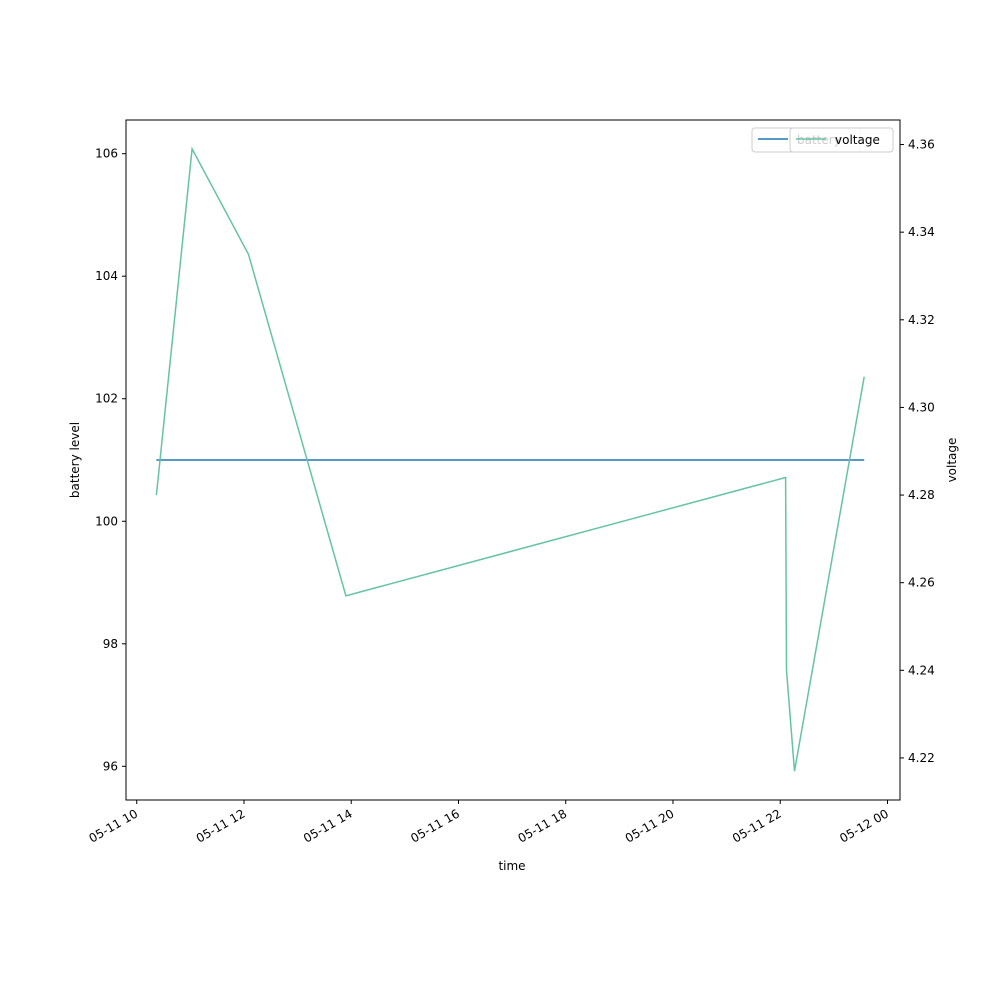  Describe the element at coordinates (75, 460) in the screenshot. I see `left-axis-label: battery level` at that location.